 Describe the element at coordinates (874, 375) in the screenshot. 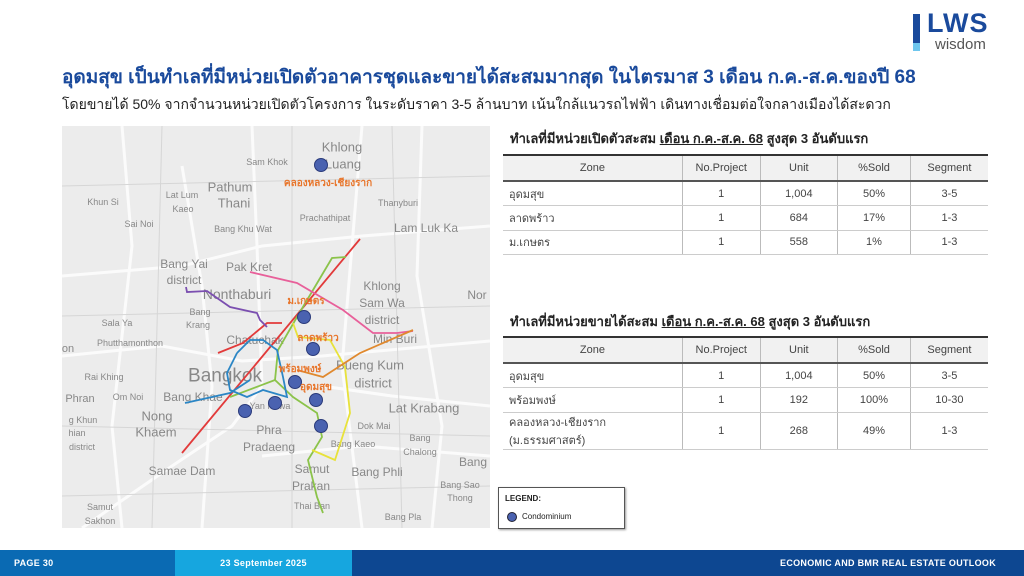

I see `table-cell: 50%` at that location.